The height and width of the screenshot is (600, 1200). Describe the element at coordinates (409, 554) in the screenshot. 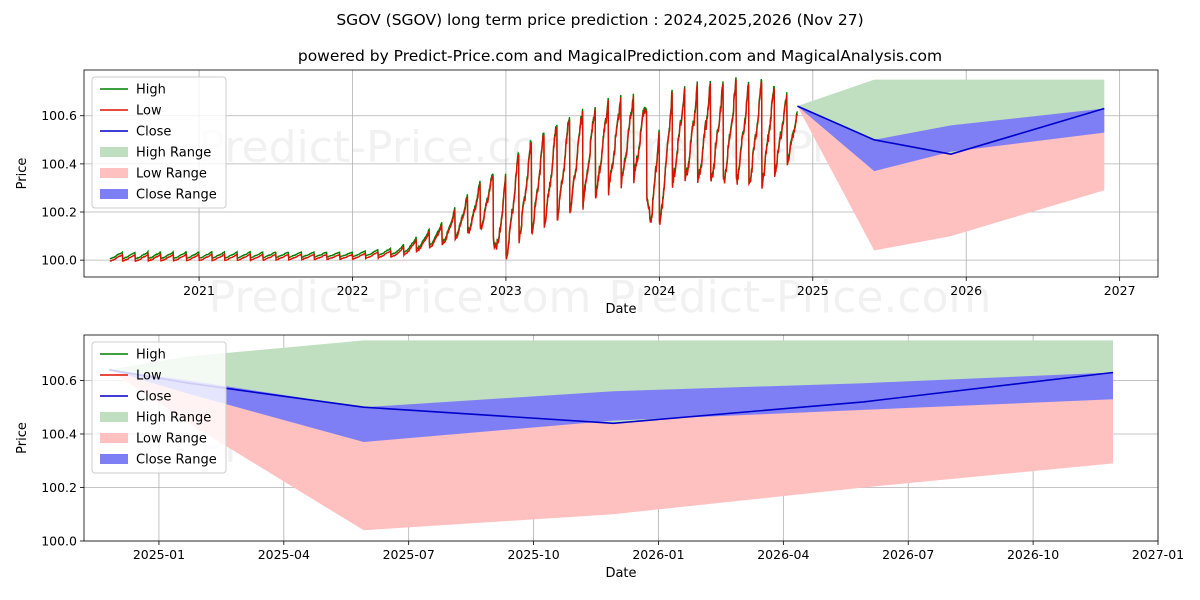

I see `x-tick-label: 2025-07` at that location.